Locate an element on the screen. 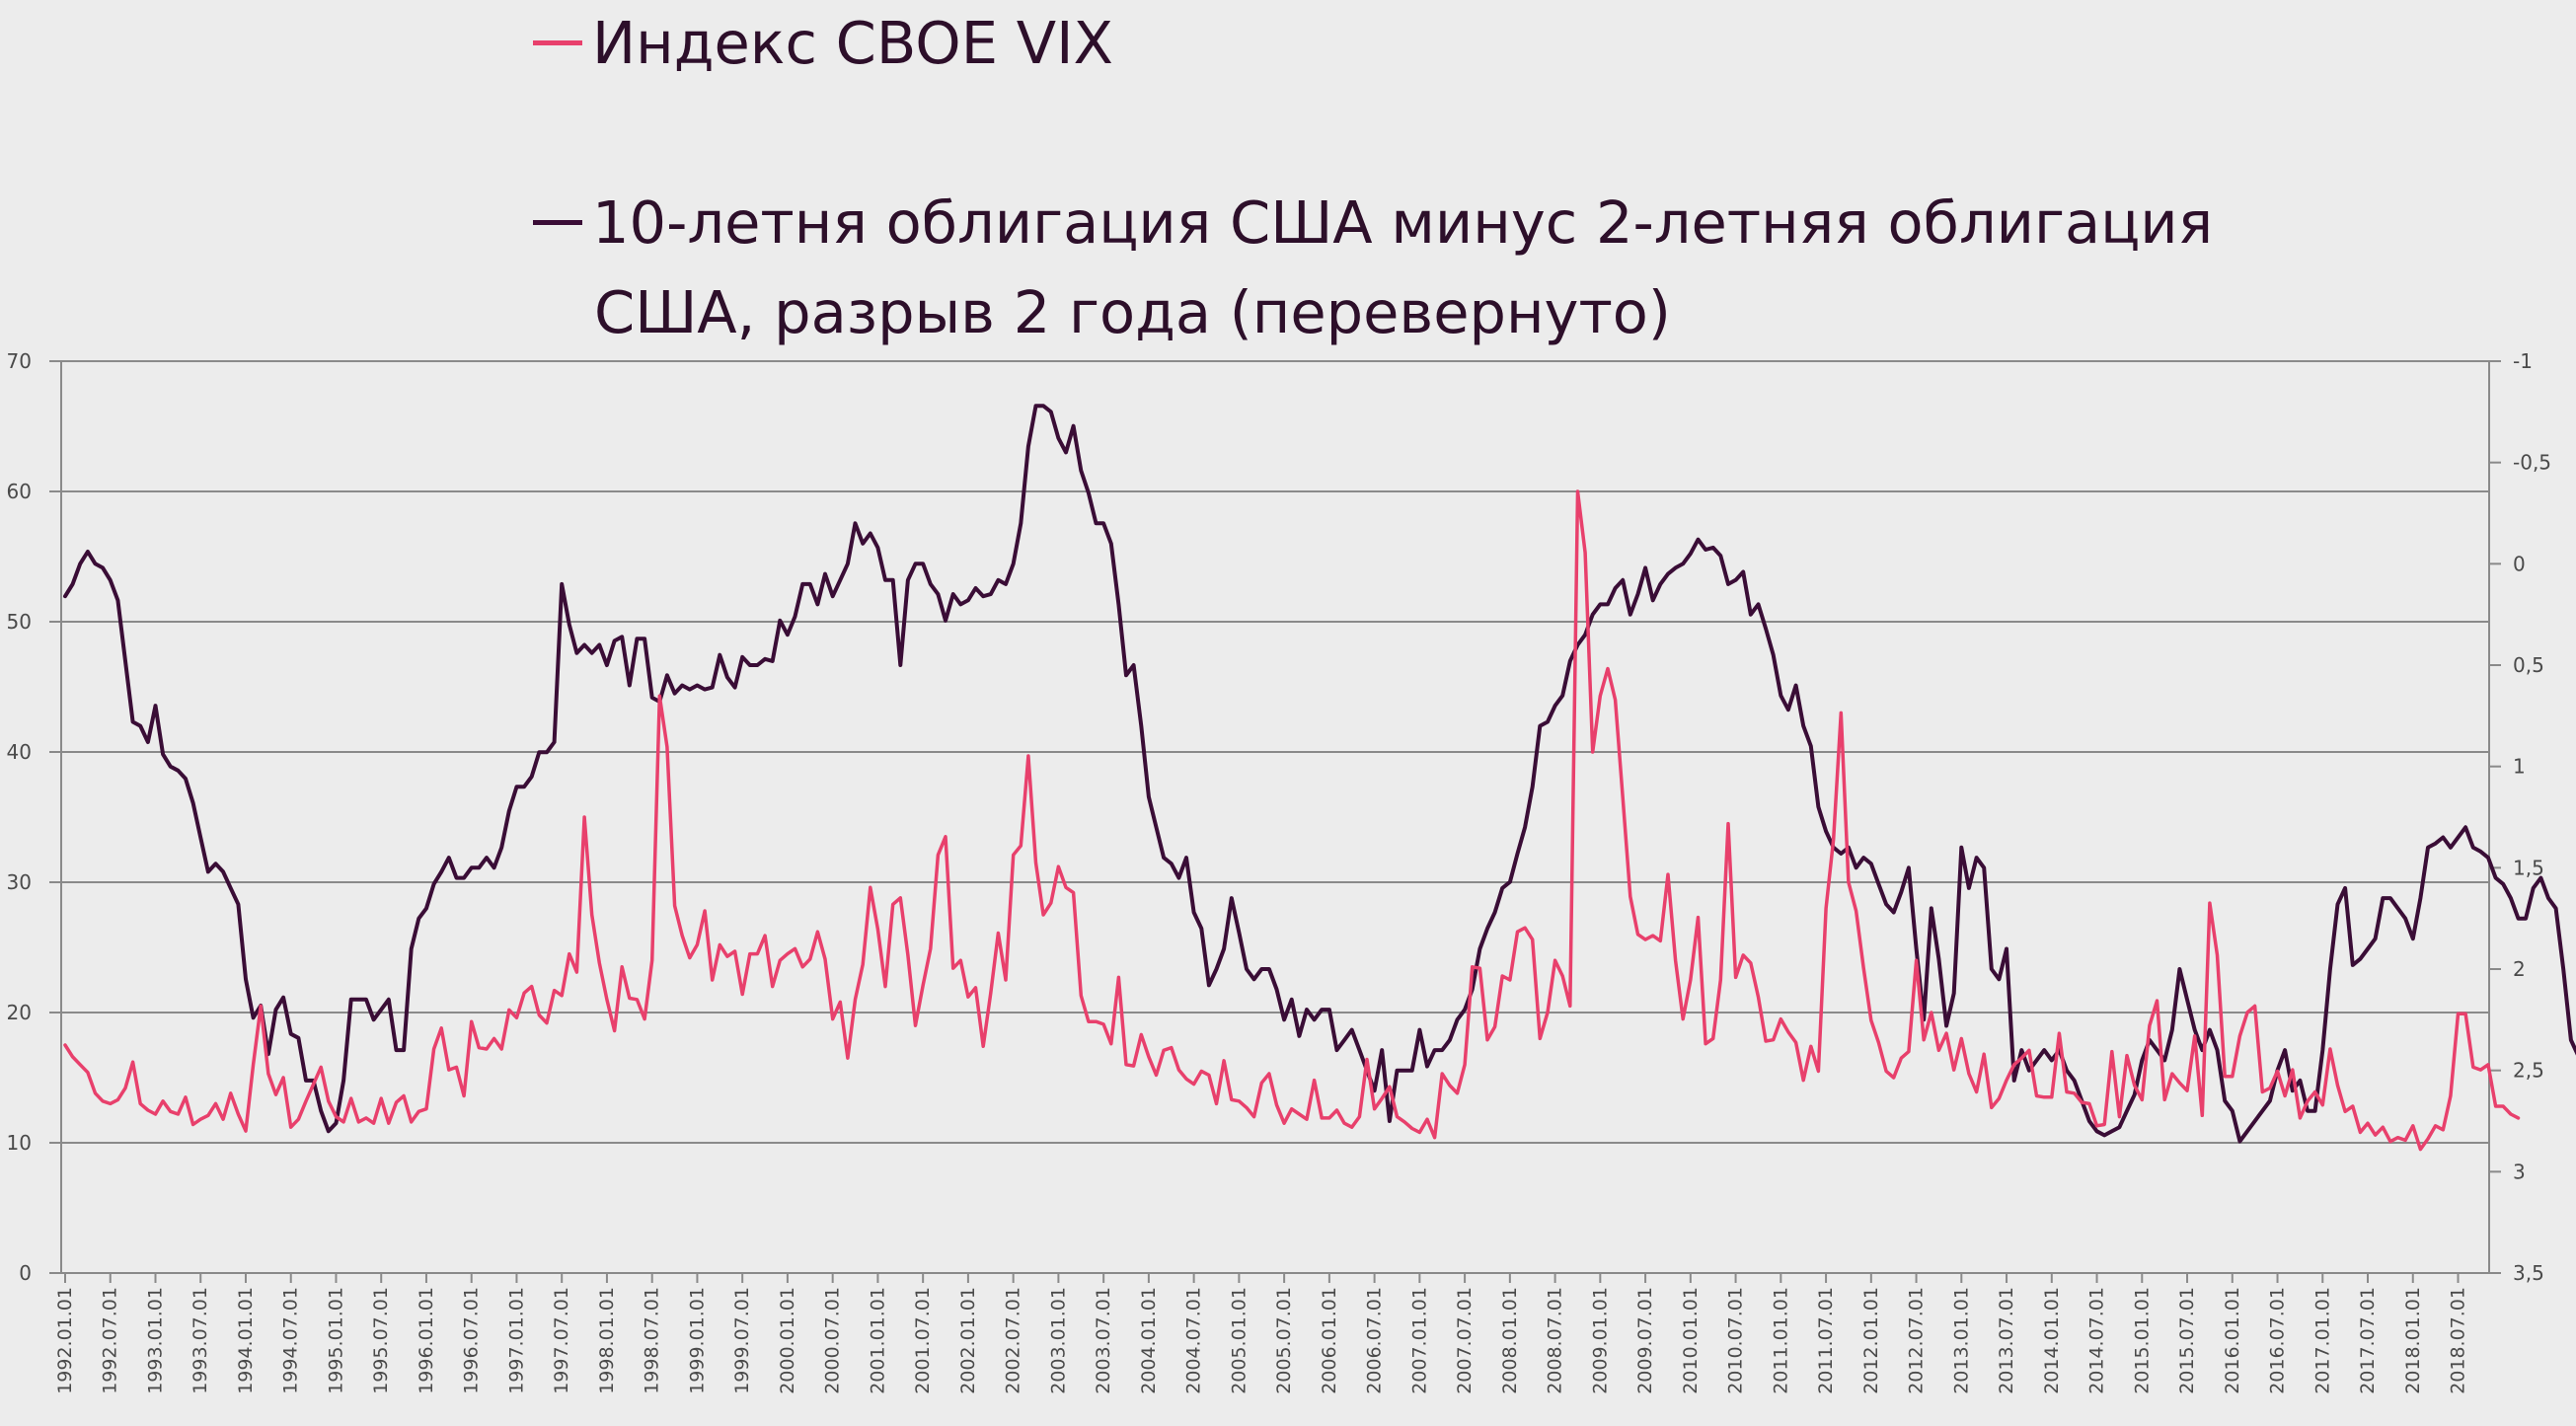 This screenshot has width=2576, height=1426. x-tick-label: 1993.01.01 is located at coordinates (155, 1340).